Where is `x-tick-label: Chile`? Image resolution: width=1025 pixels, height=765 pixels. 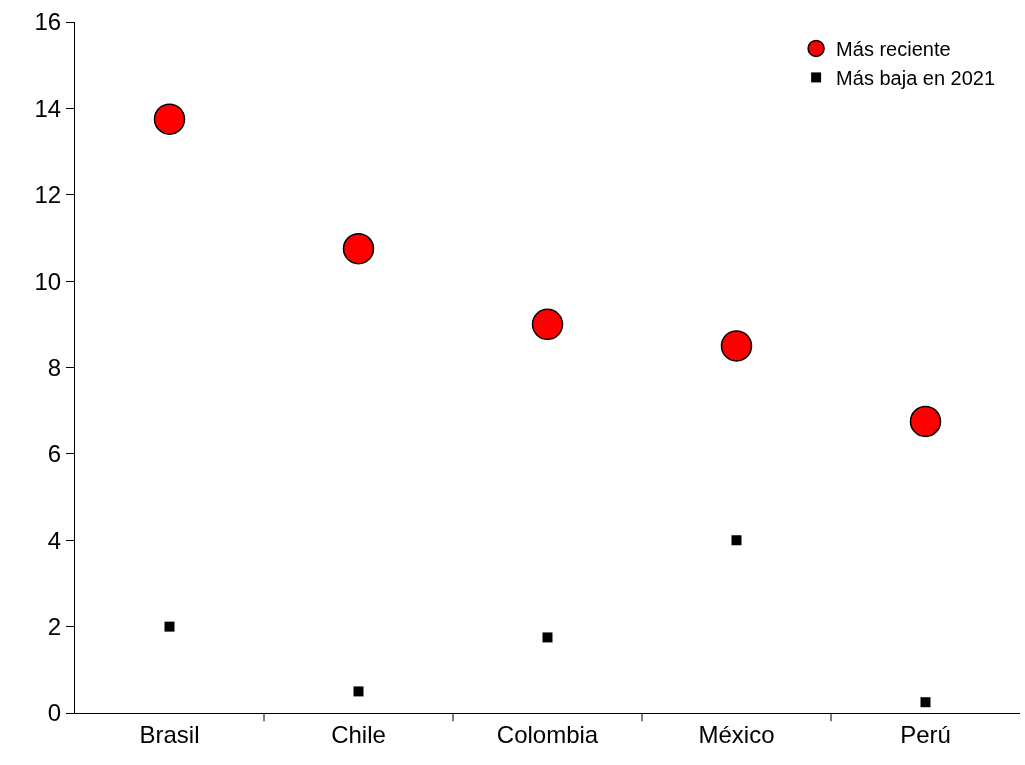 x-tick-label: Chile is located at coordinates (358, 734).